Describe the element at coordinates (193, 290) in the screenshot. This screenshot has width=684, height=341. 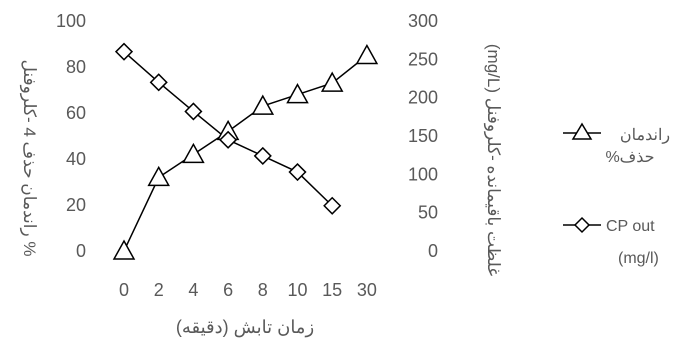
I see `x-tick-label: 4` at that location.